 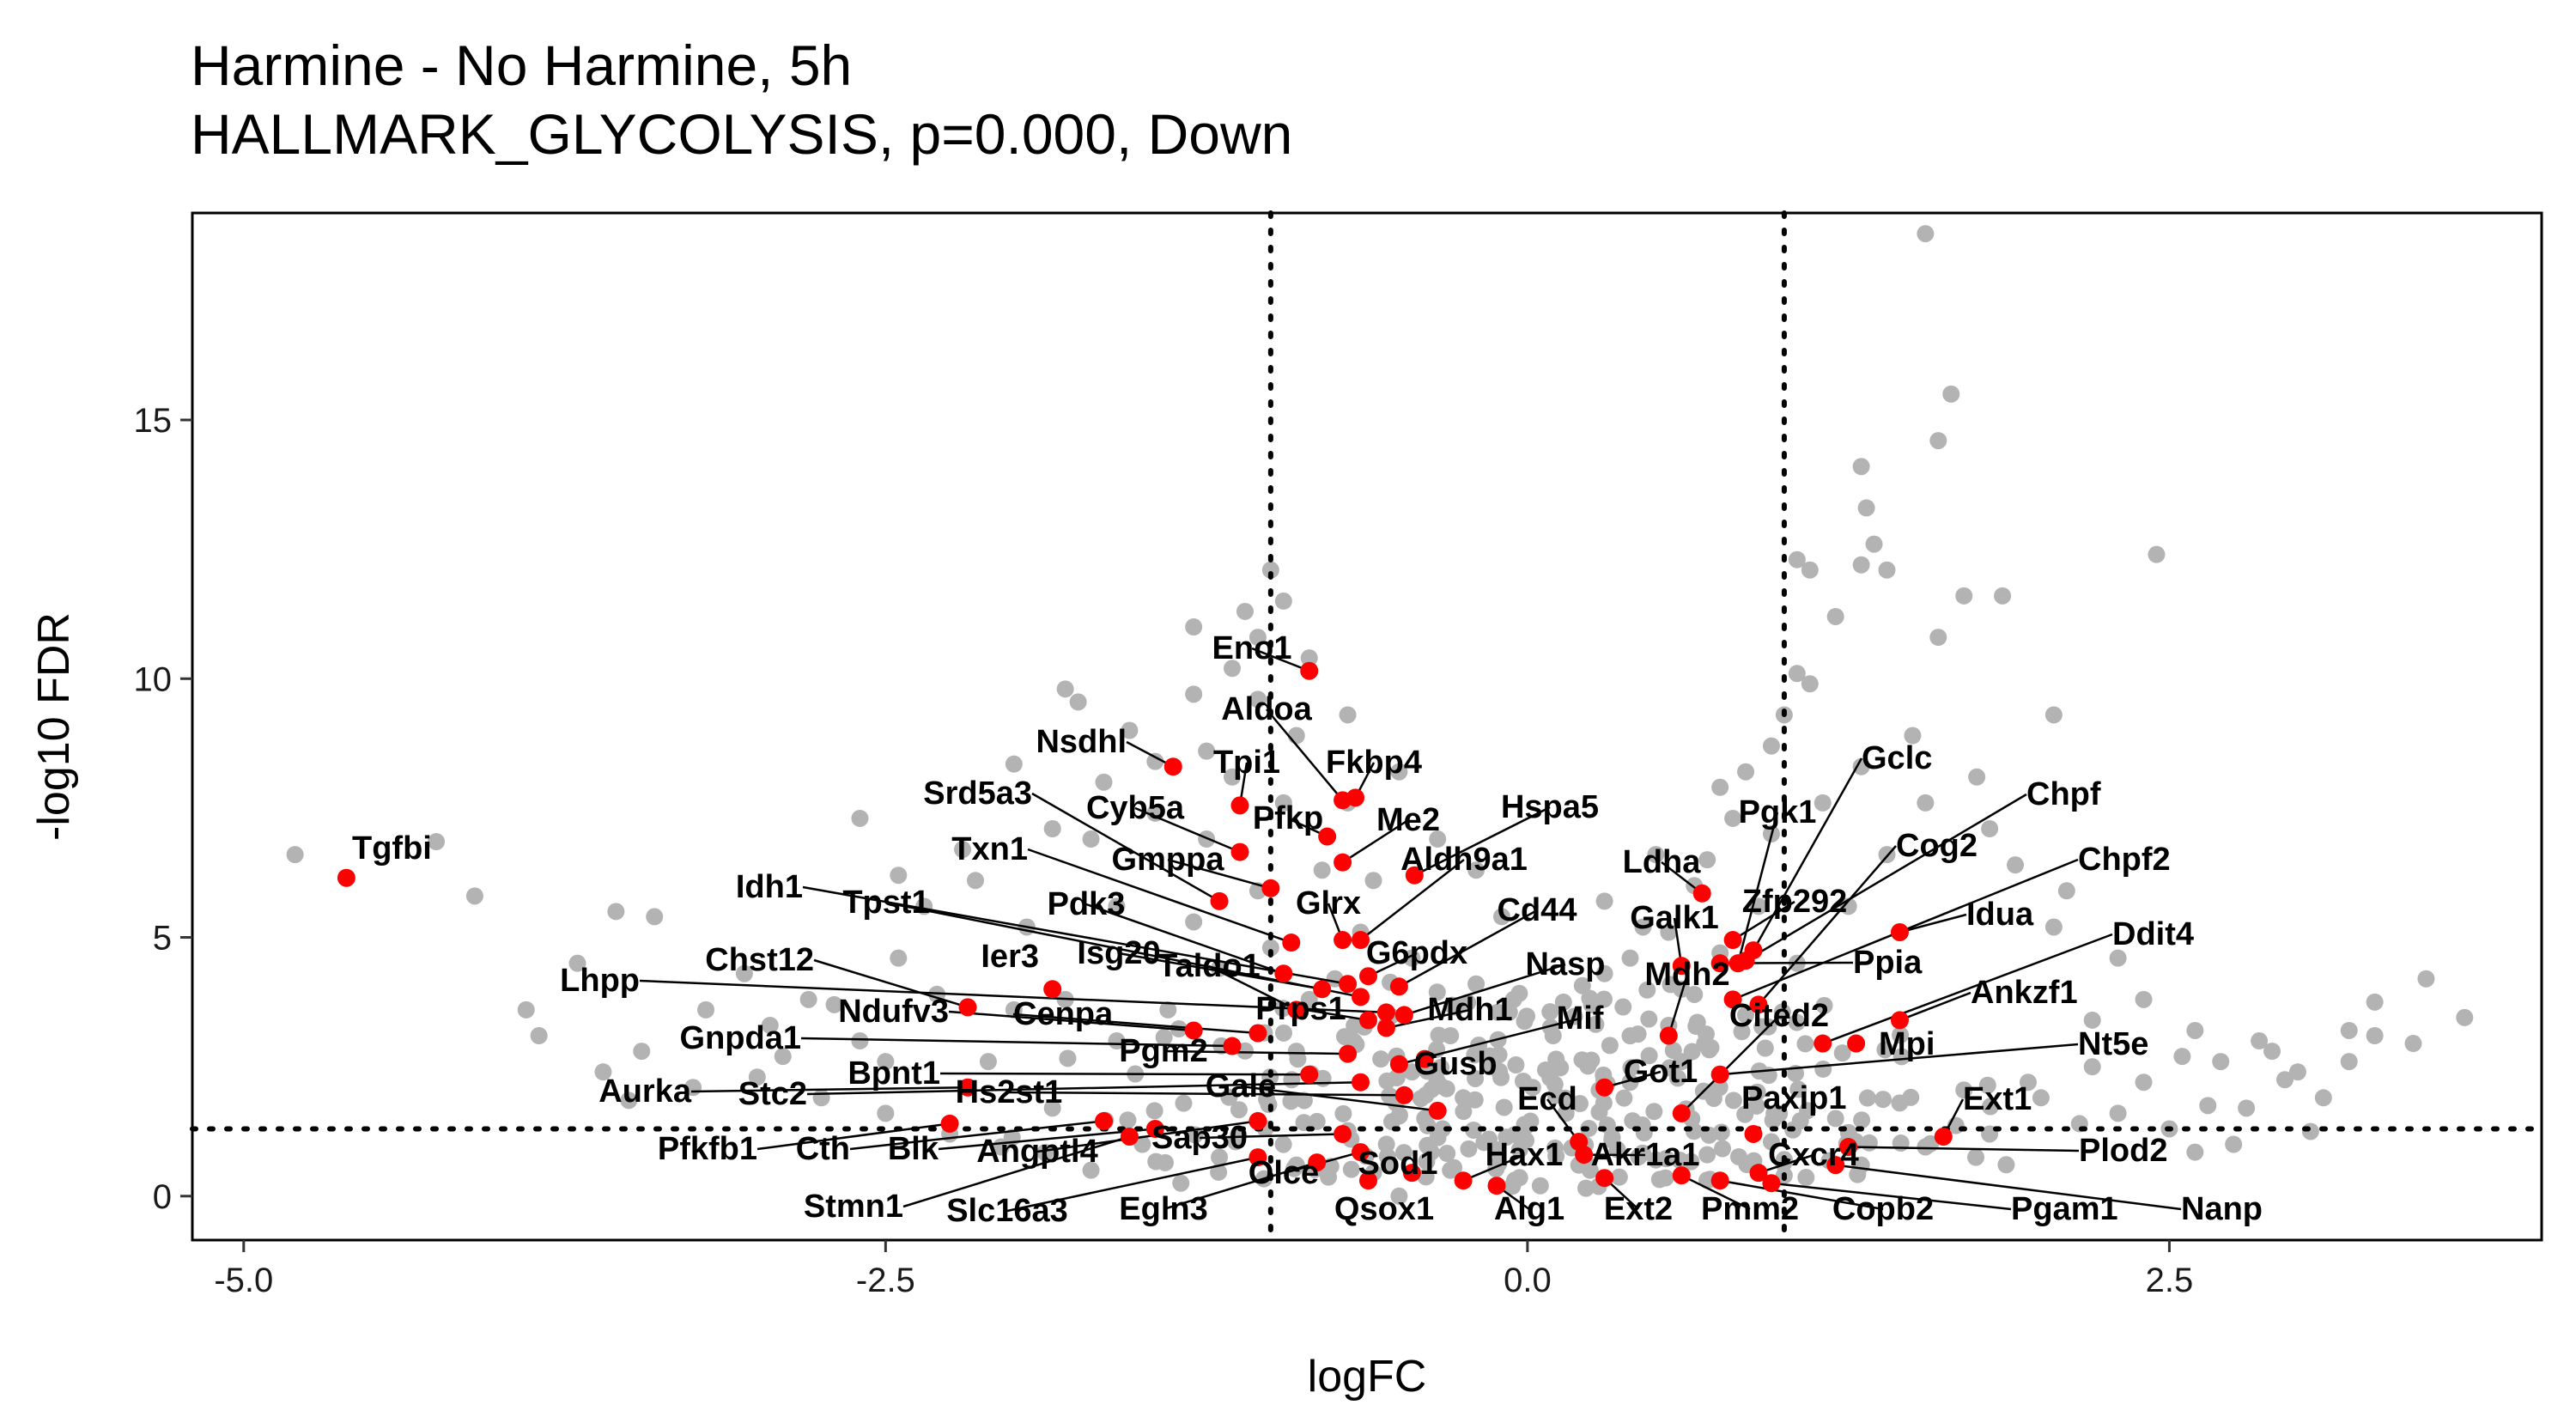 I want to click on gene-label: Ecd, so click(x=1547, y=1099).